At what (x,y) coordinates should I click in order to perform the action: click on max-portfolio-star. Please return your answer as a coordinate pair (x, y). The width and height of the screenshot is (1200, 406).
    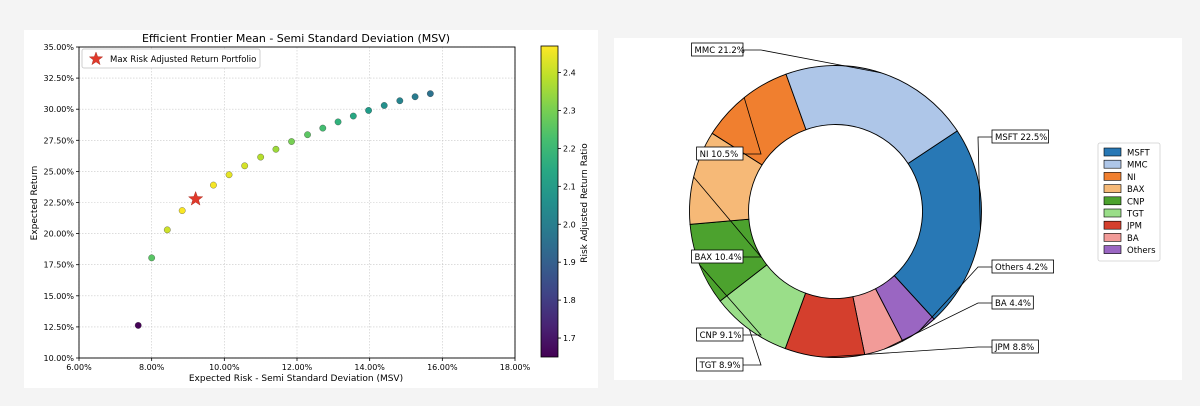
    Looking at the image, I should click on (195, 198).